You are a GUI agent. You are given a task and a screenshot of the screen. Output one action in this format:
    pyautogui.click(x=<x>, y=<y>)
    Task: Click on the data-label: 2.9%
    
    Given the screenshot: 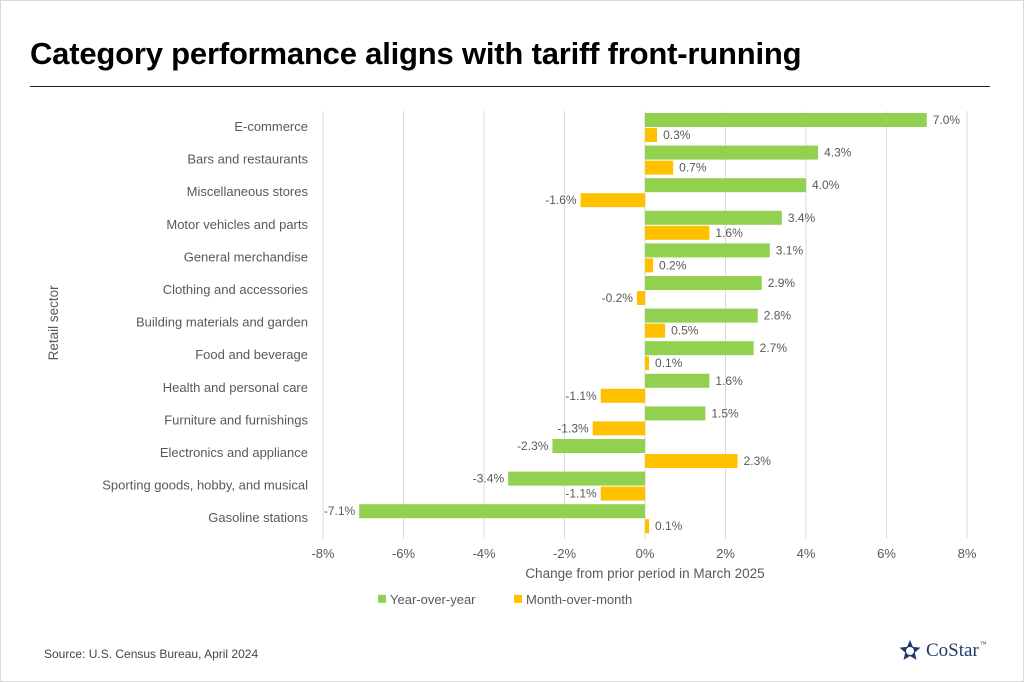 What is the action you would take?
    pyautogui.click(x=782, y=283)
    